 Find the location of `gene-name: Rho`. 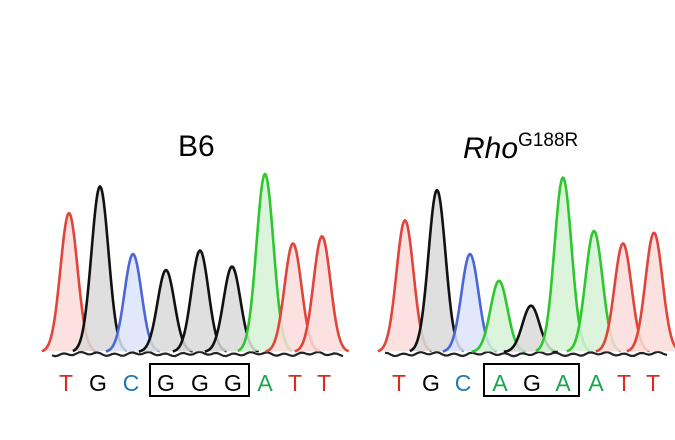

gene-name: Rho is located at coordinates (491, 148).